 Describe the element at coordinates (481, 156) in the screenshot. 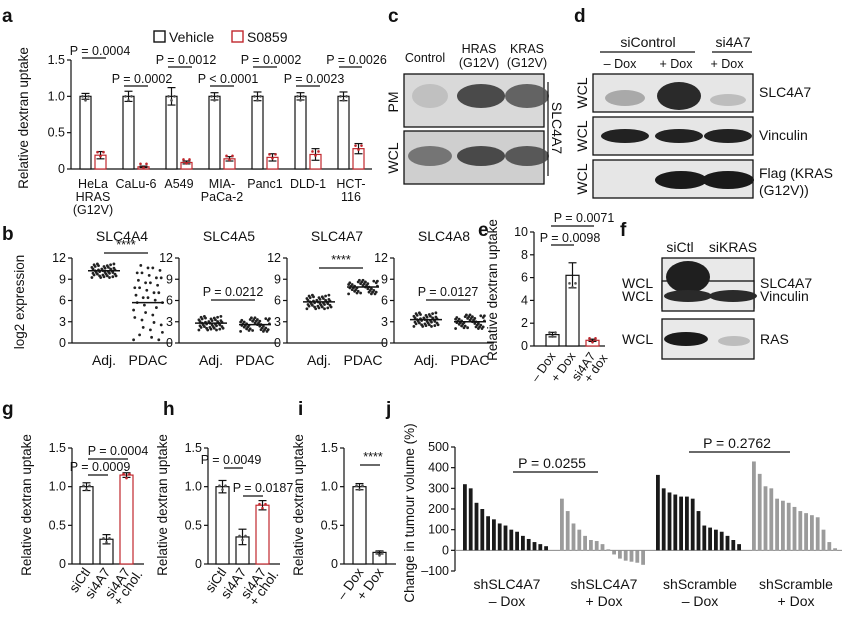

I see `panel-c-band-wcl` at that location.